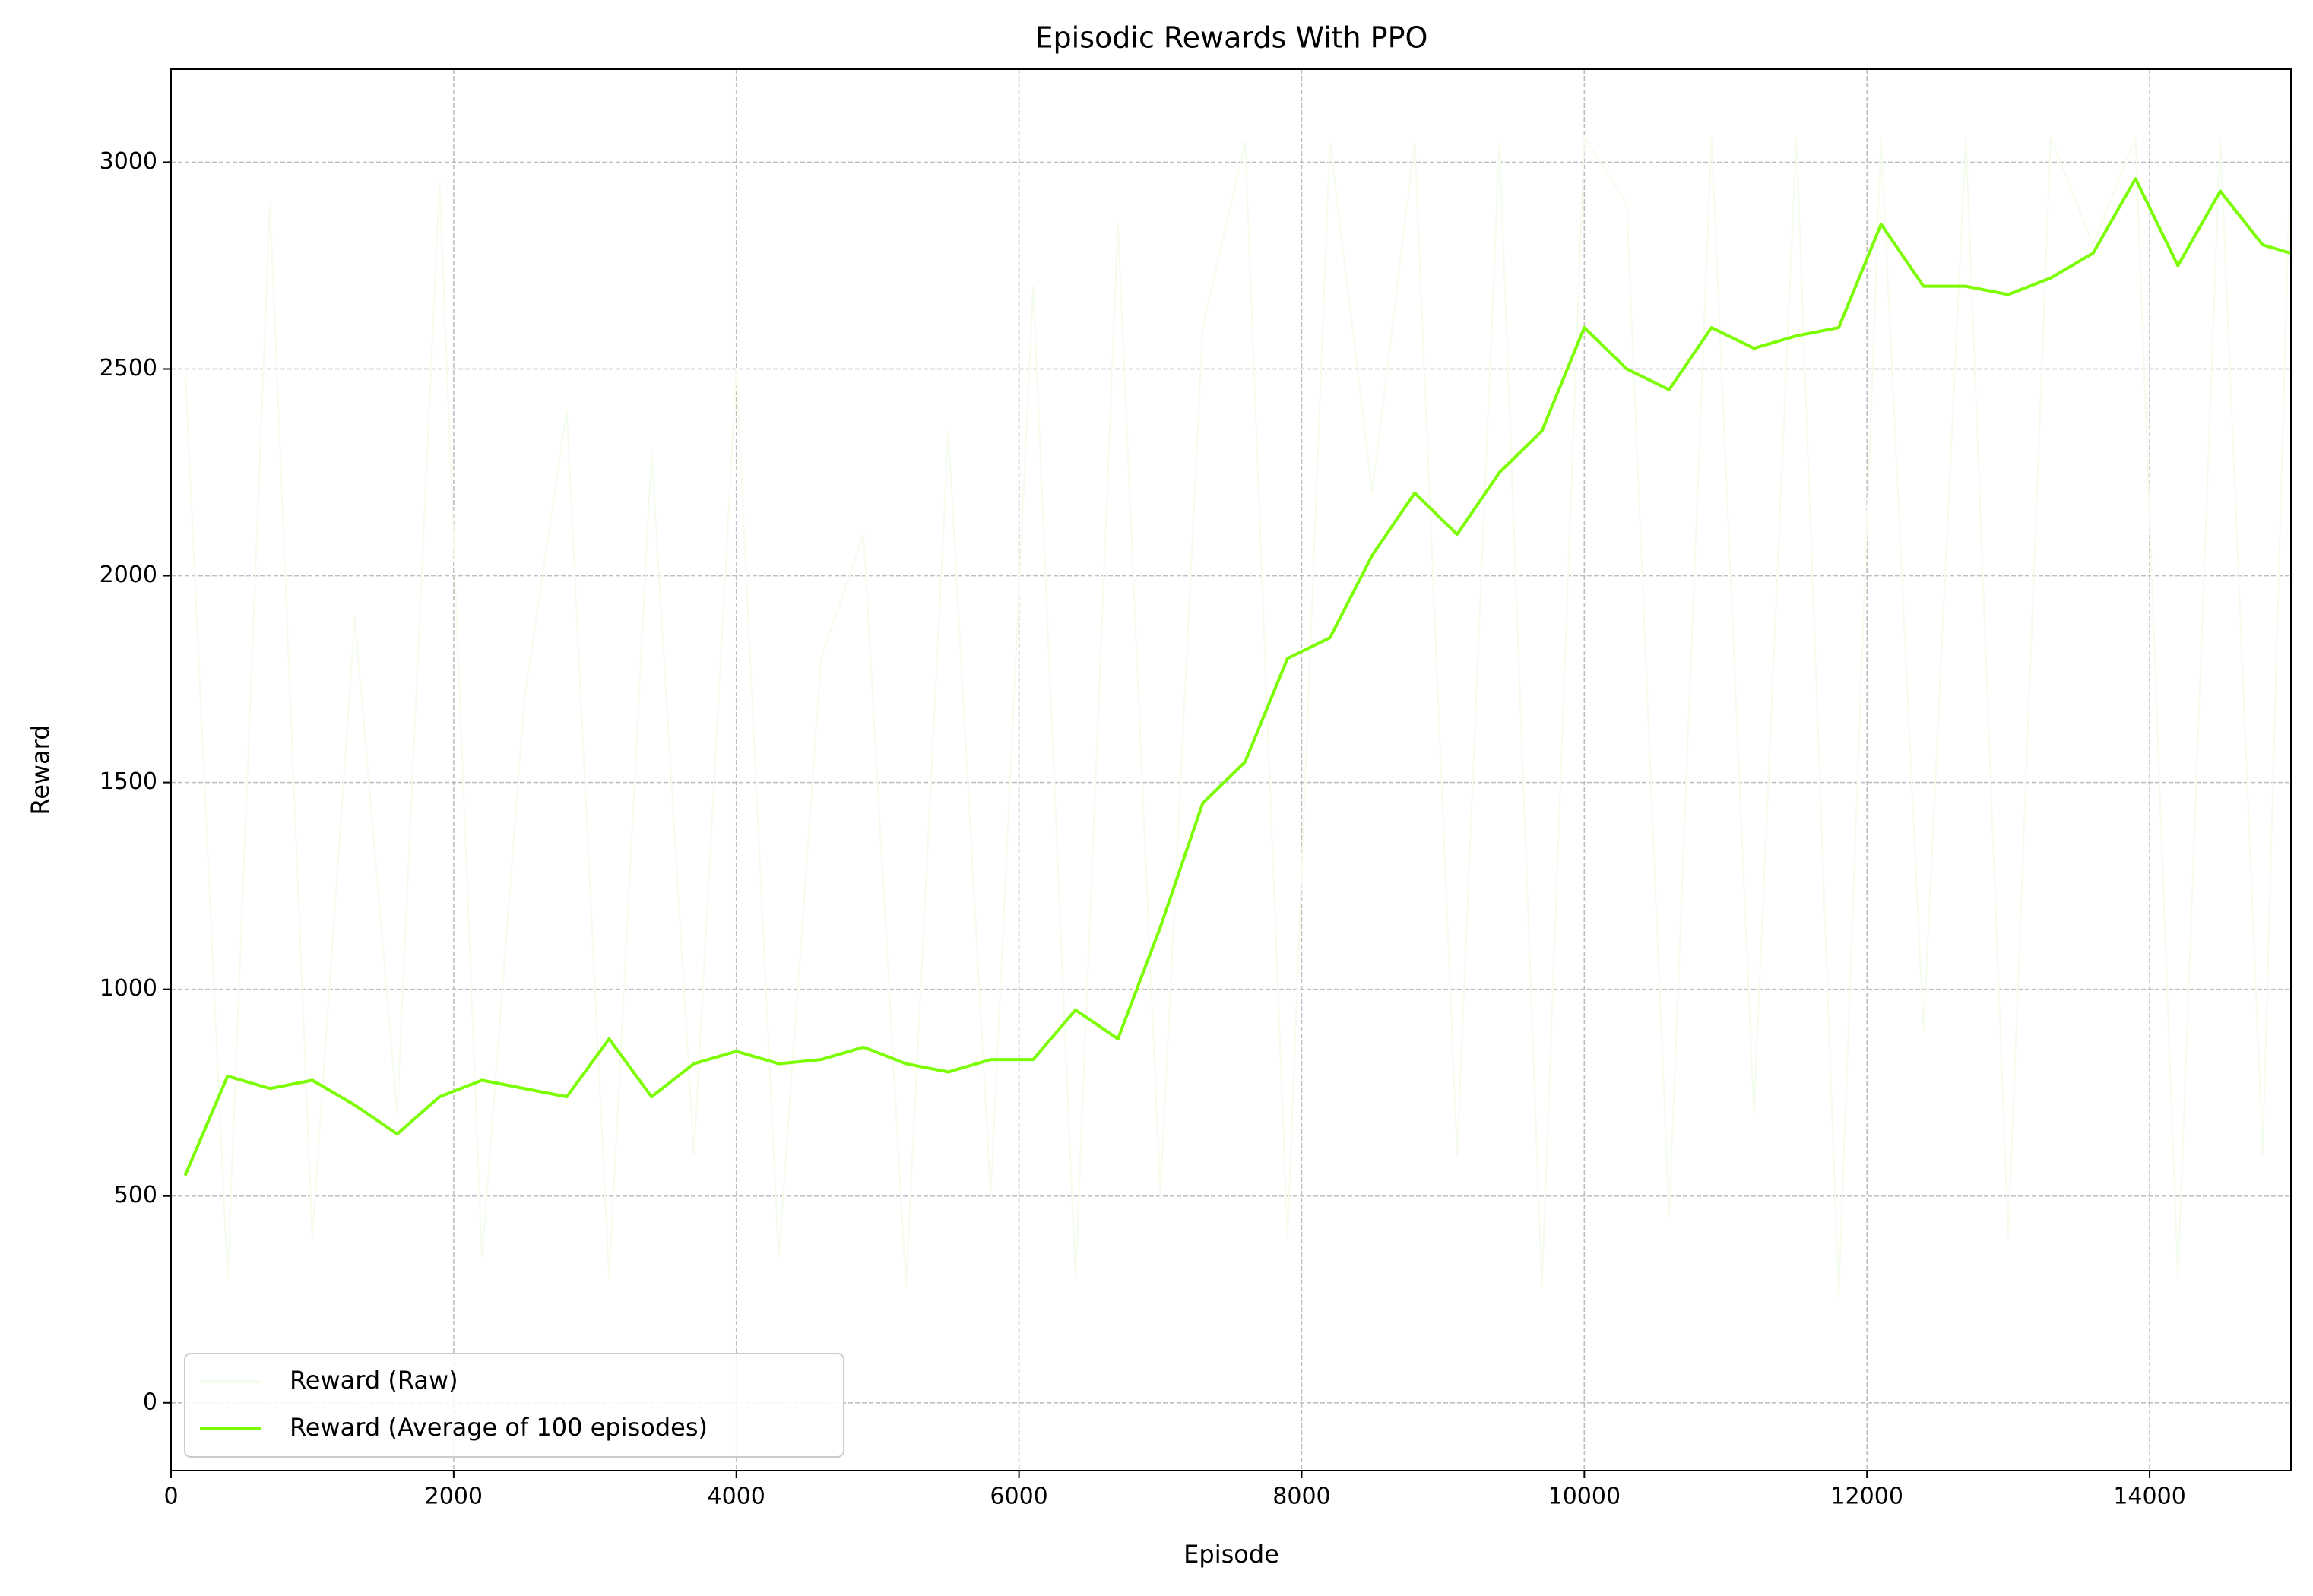 The width and height of the screenshot is (2313, 1596). Describe the element at coordinates (1231, 38) in the screenshot. I see `chart-title: Episodic Rewards With PPO` at that location.